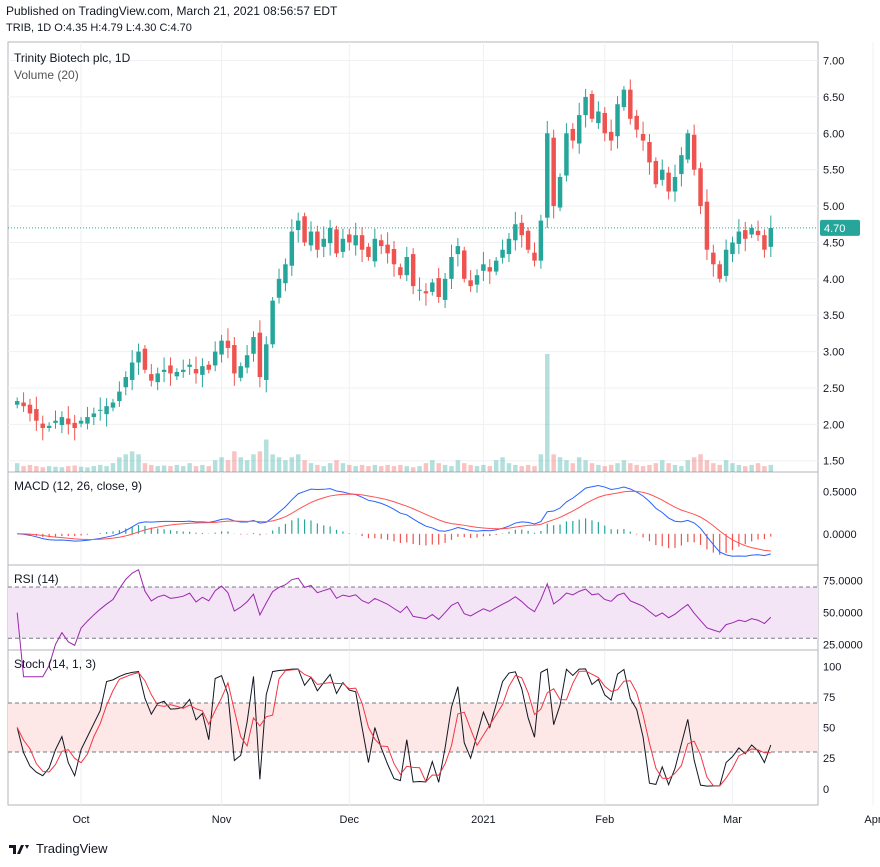 The height and width of the screenshot is (867, 880). I want to click on indicator-tick-label: 0.5000, so click(840, 492).